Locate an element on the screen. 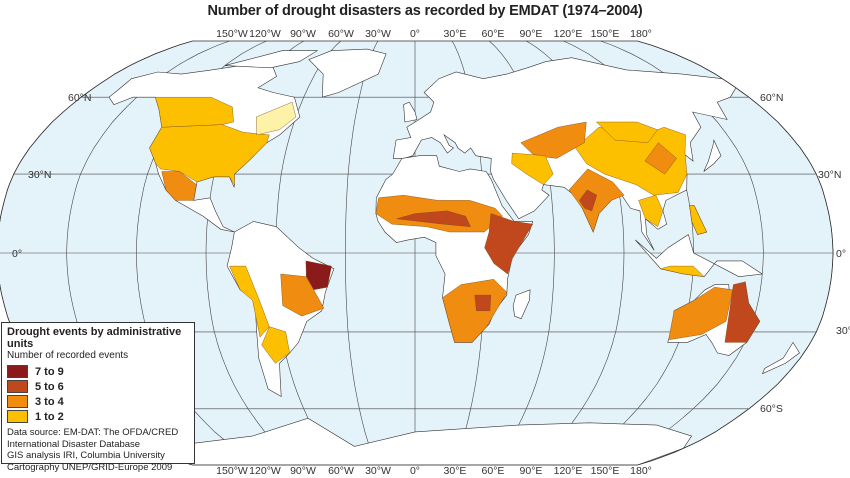 Image resolution: width=850 pixels, height=478 pixels. legend-item-1-2: 1 to 2 is located at coordinates (98, 416).